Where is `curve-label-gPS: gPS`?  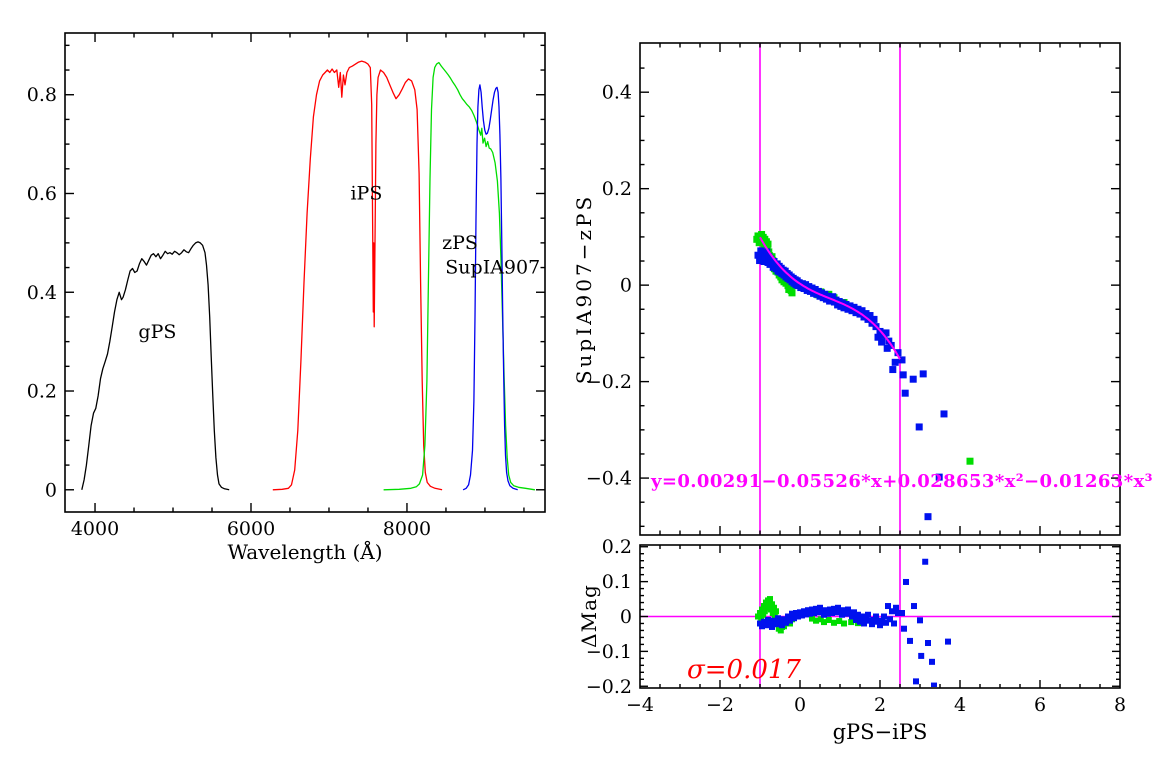
curve-label-gPS: gPS is located at coordinates (157, 332).